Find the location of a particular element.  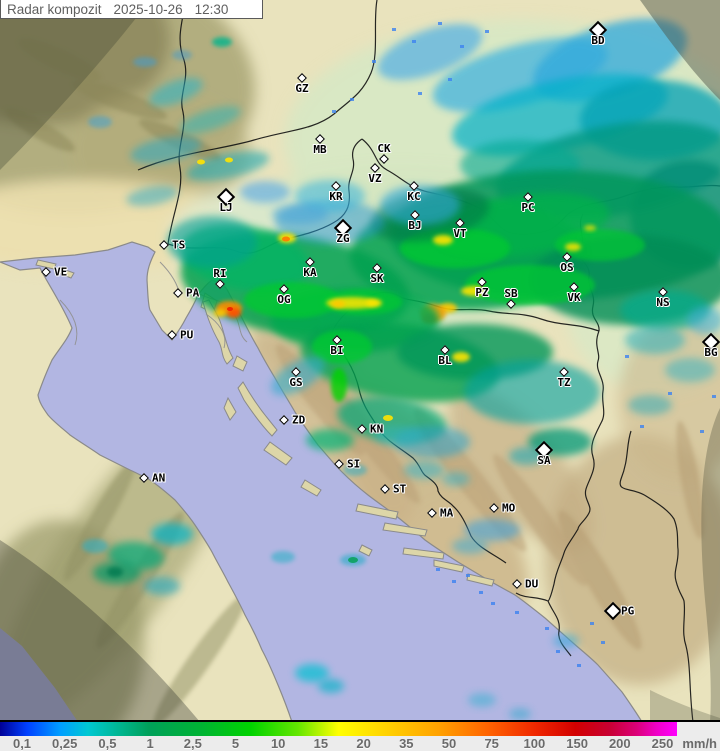

city-label: MO is located at coordinates (509, 508).